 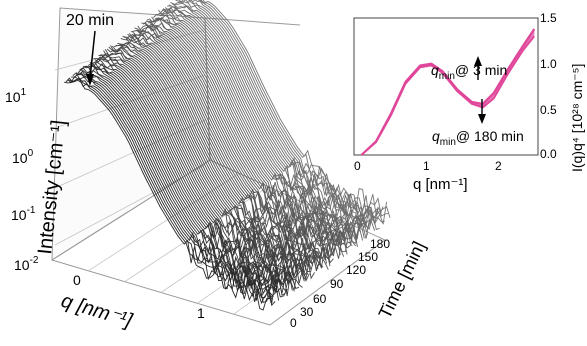 What do you see at coordinates (478, 138) in the screenshot?
I see `qmin-180min-label: qmin@ 180 min` at bounding box center [478, 138].